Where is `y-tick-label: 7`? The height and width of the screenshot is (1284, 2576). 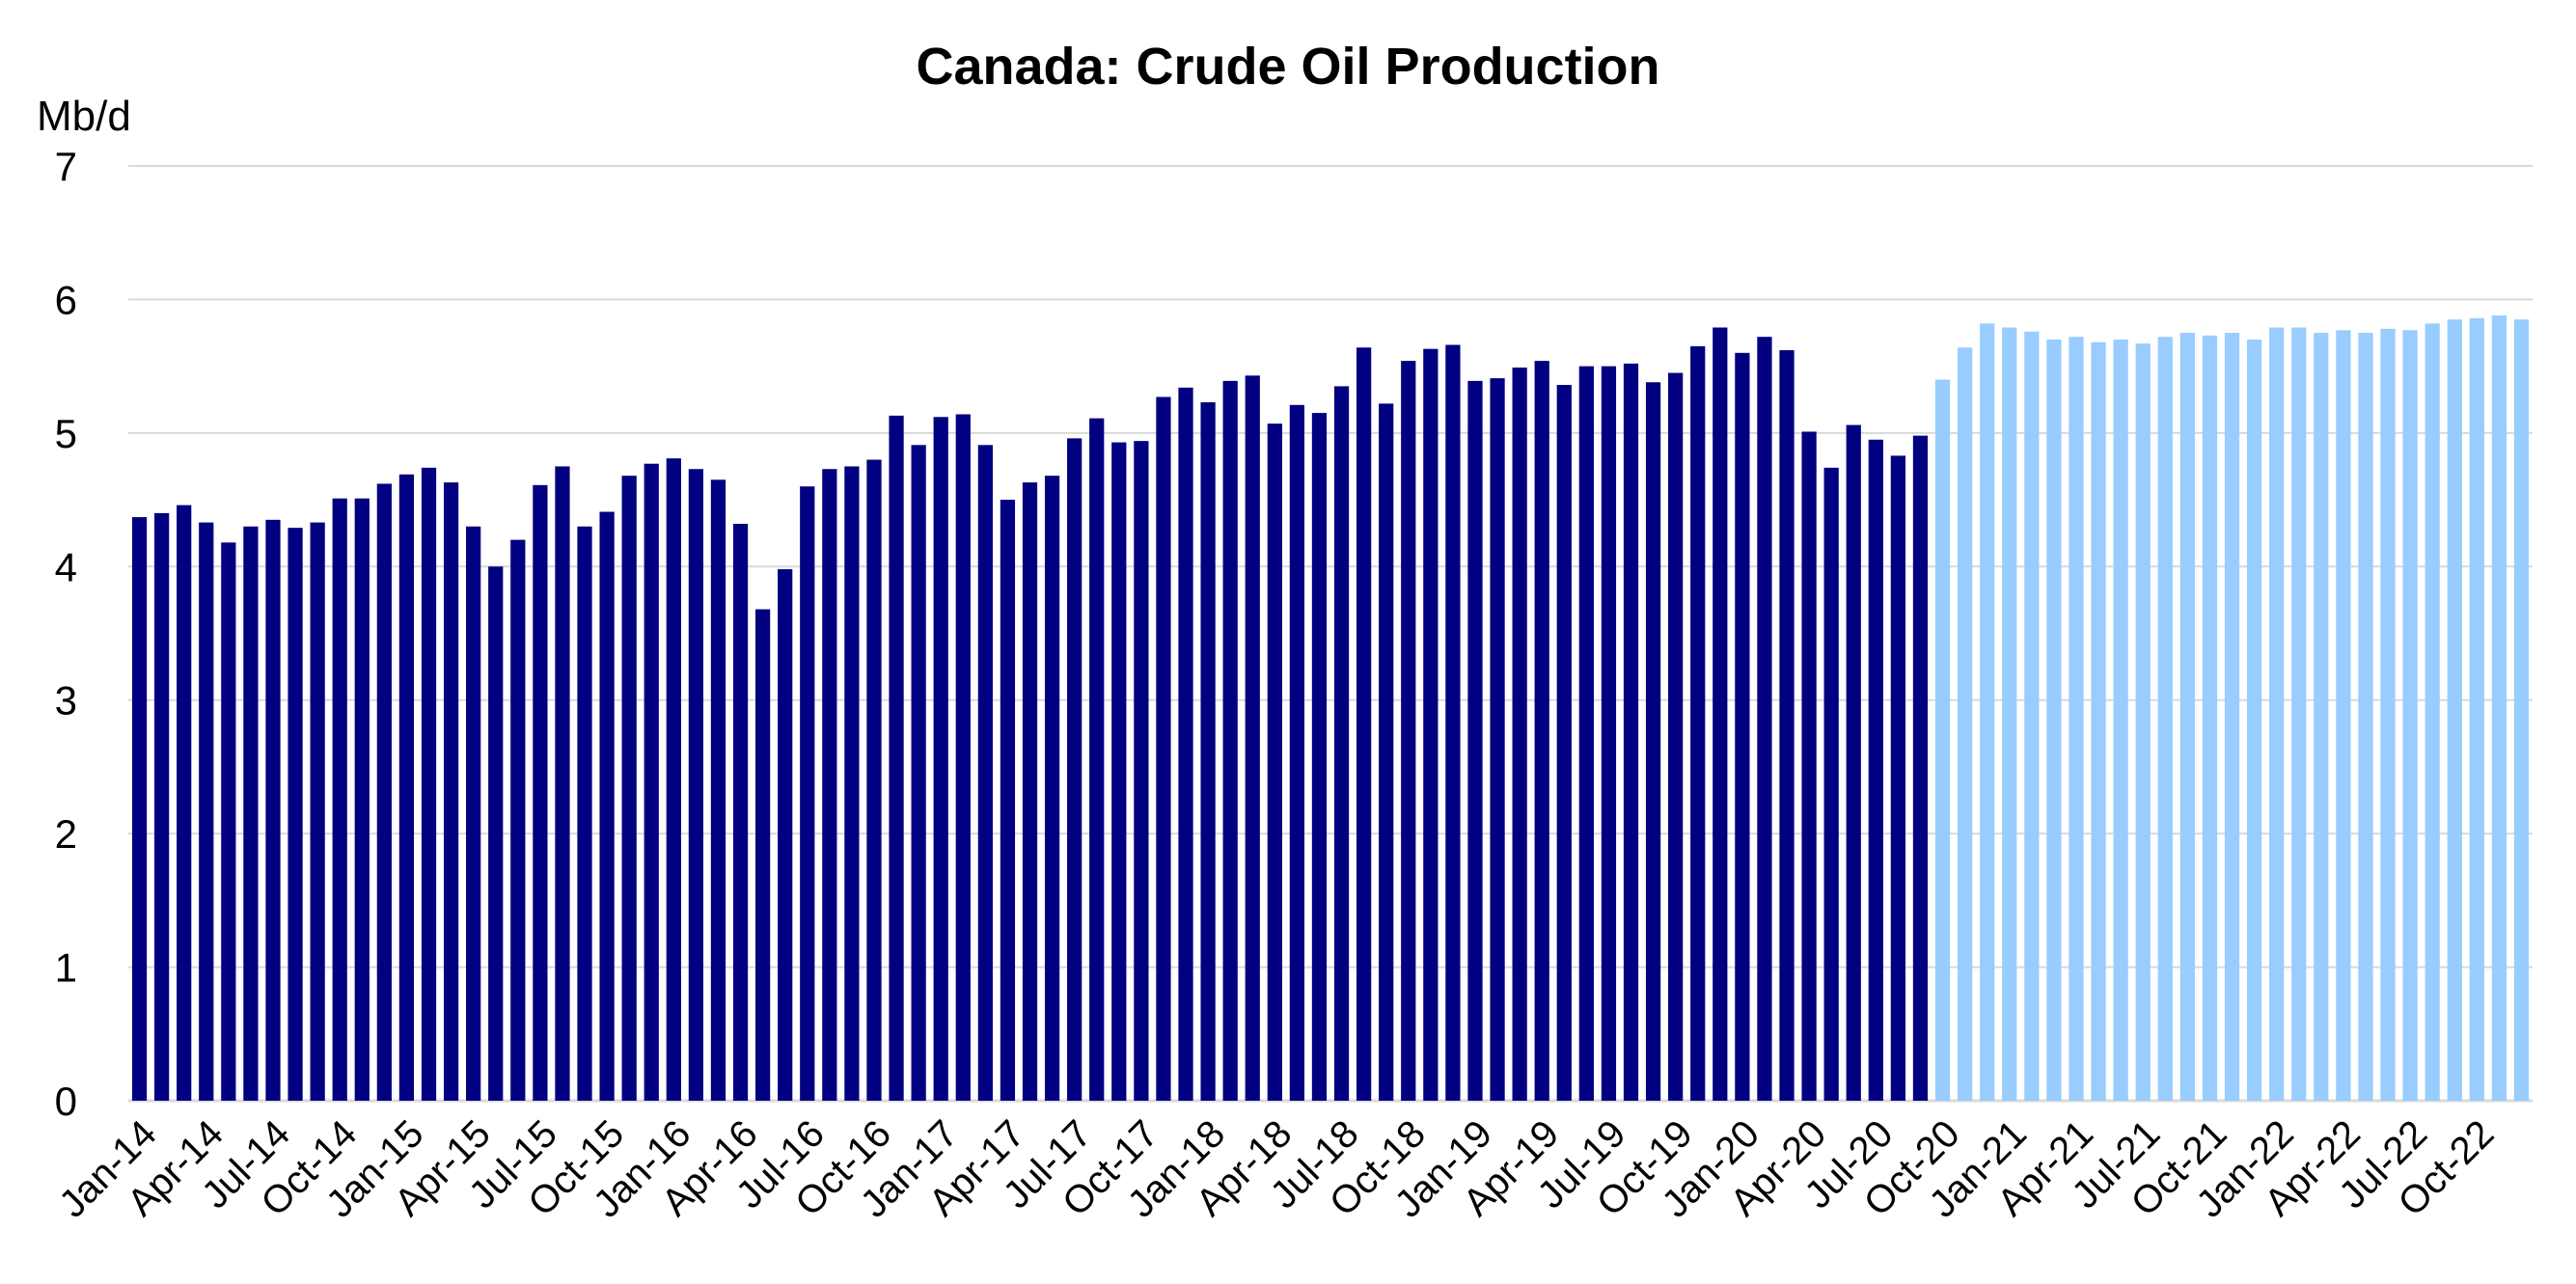 y-tick-label: 7 is located at coordinates (66, 166).